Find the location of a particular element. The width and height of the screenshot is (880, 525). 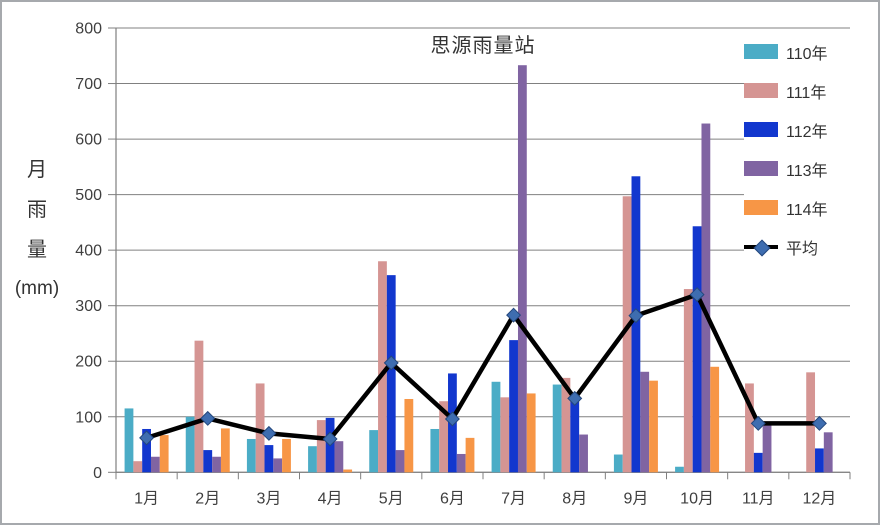

x-tick-label: 4月 is located at coordinates (330, 498).